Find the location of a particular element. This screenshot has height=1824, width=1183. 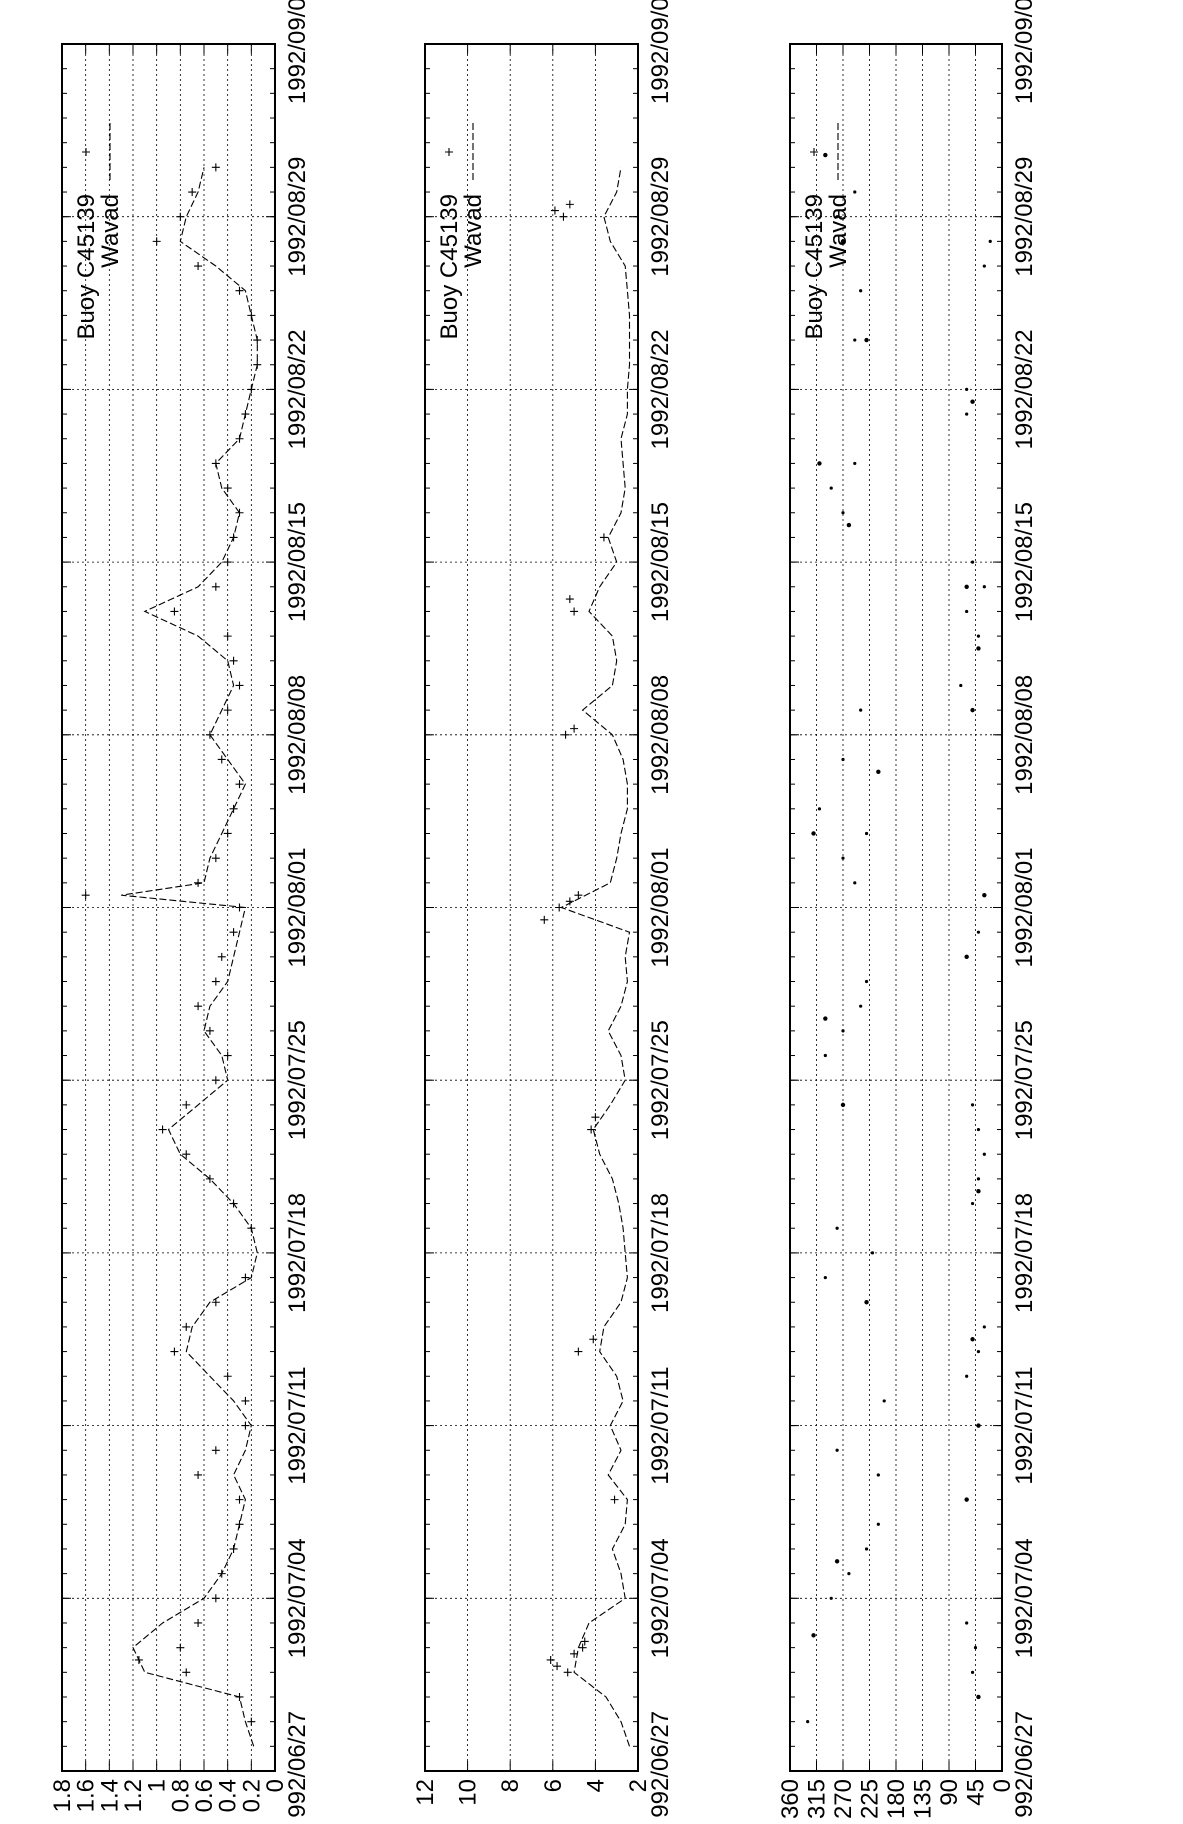

x-tick-label: 1992/07/04 is located at coordinates (660, 1598).